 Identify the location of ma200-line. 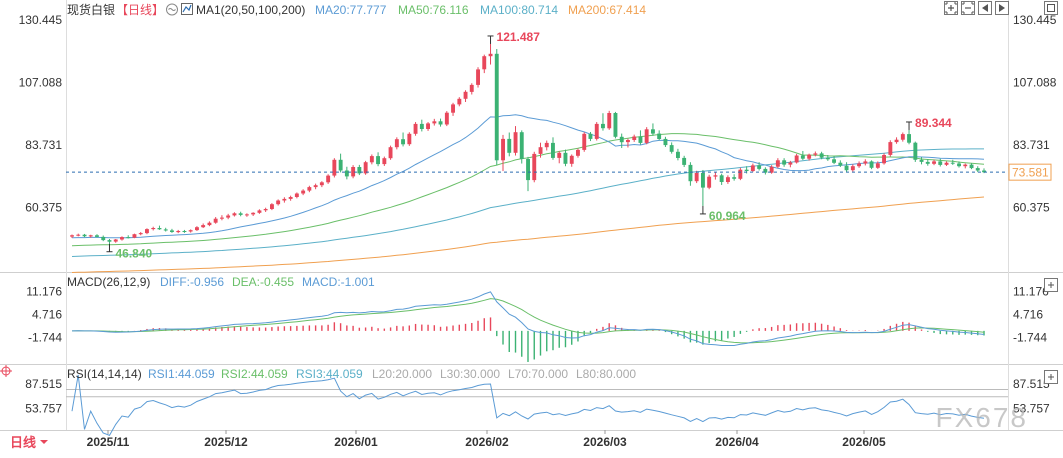
(528, 234).